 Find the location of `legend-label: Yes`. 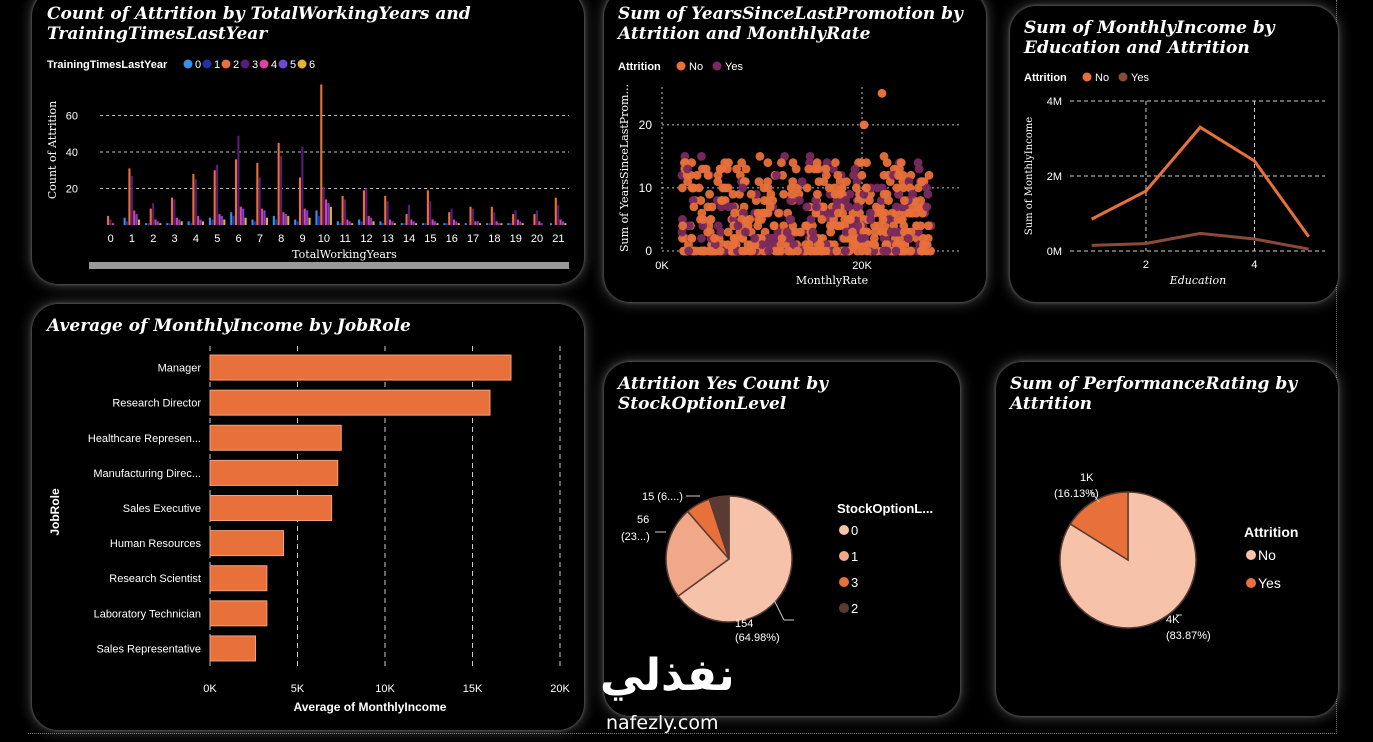

legend-label: Yes is located at coordinates (1140, 78).